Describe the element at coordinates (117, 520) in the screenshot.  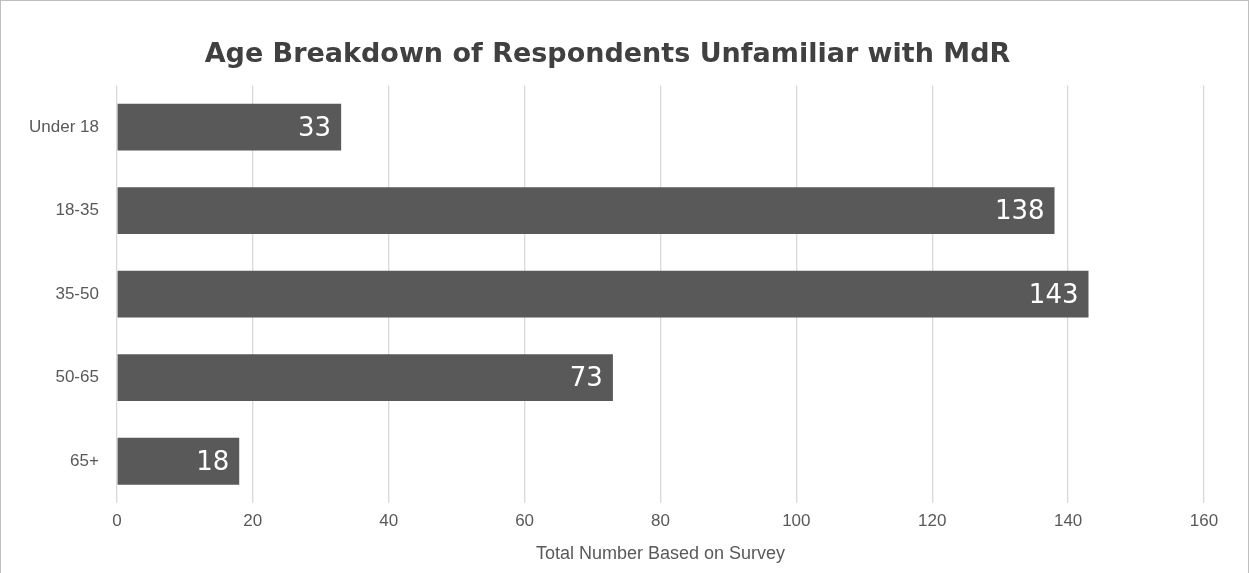
I see `x-tick-label: 0` at that location.